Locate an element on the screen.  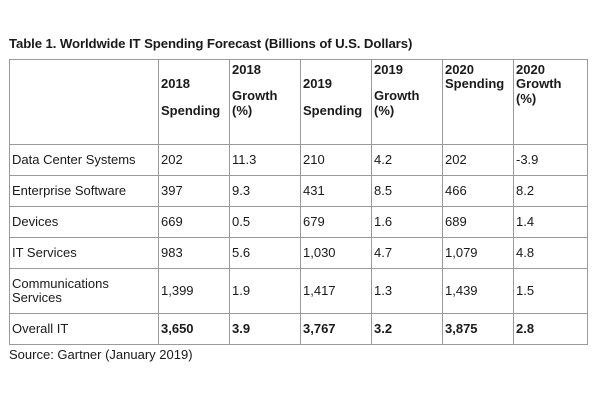
header-2018-growth: 2018 Growth (%) is located at coordinates (265, 102).